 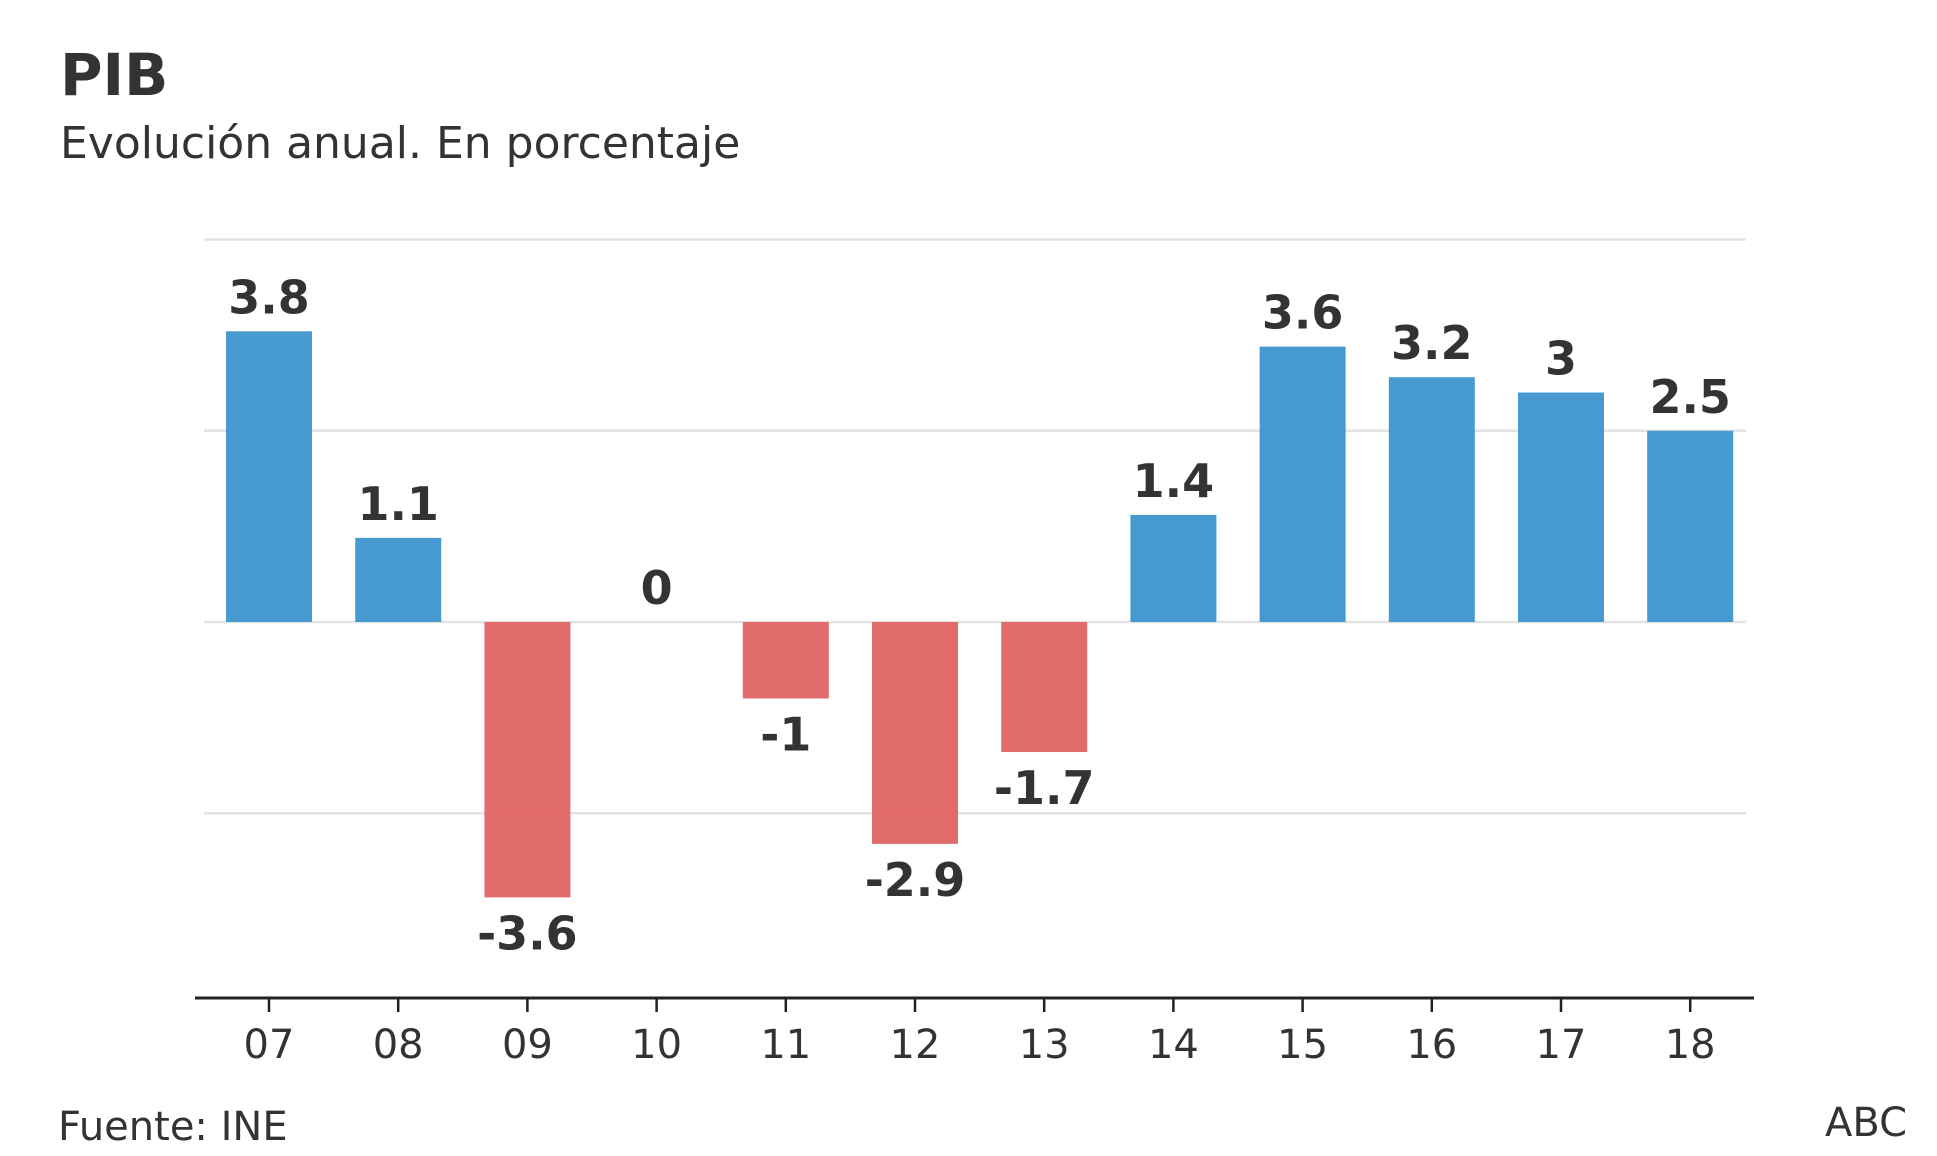 I want to click on source-note: Fuente: INE, so click(x=173, y=1127).